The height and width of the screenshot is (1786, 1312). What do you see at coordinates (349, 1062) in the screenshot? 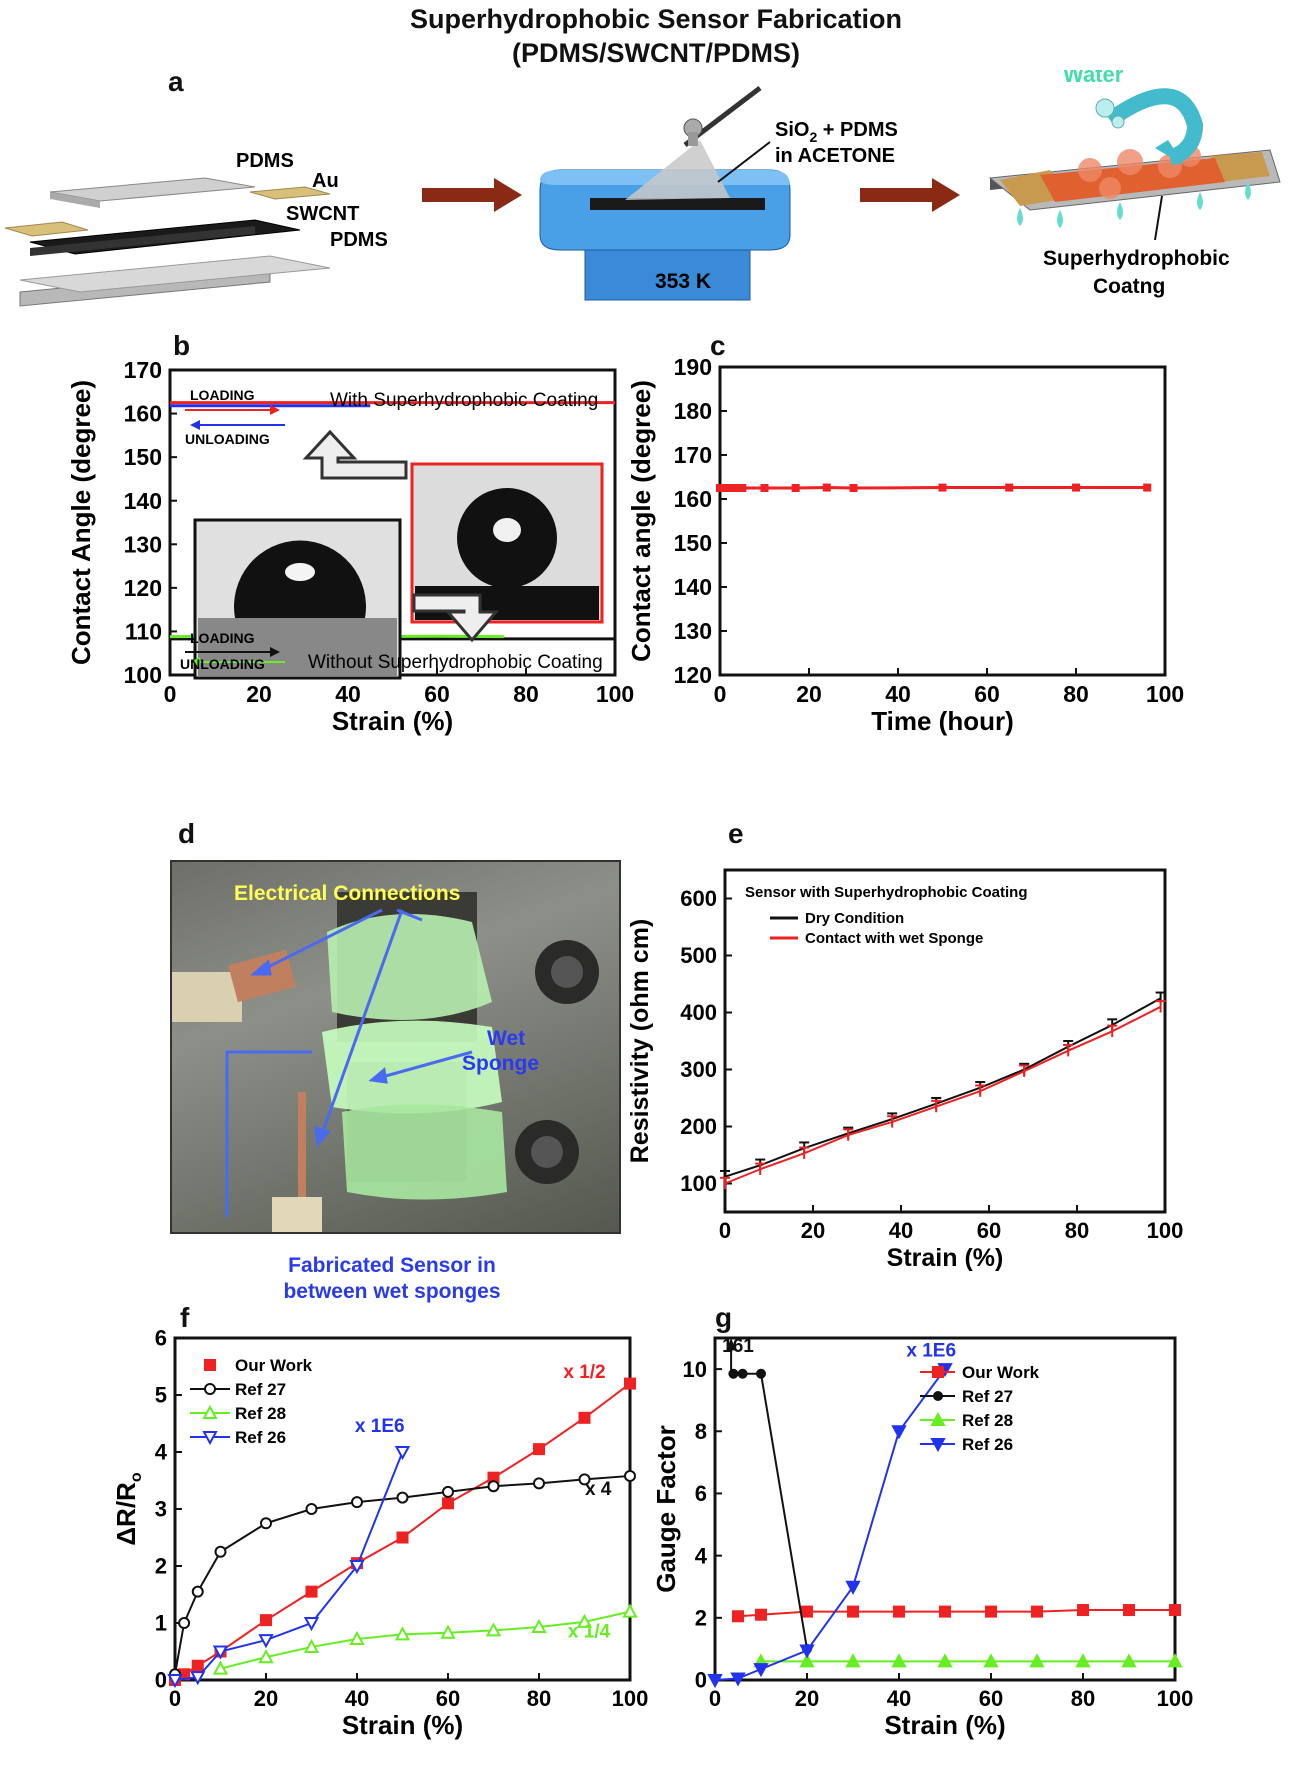
I see `photo-pointer-arrows` at bounding box center [349, 1062].